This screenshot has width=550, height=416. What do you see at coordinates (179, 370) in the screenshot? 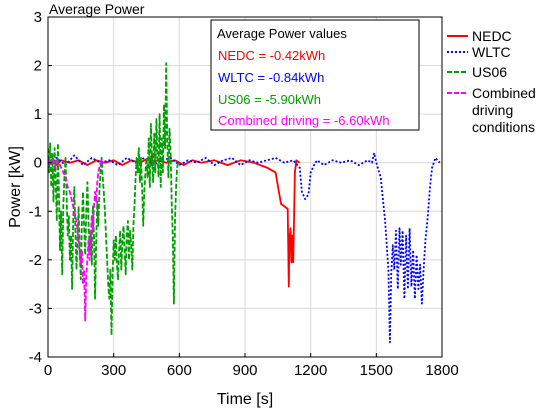
I see `x-tick-label: 600` at bounding box center [179, 370].